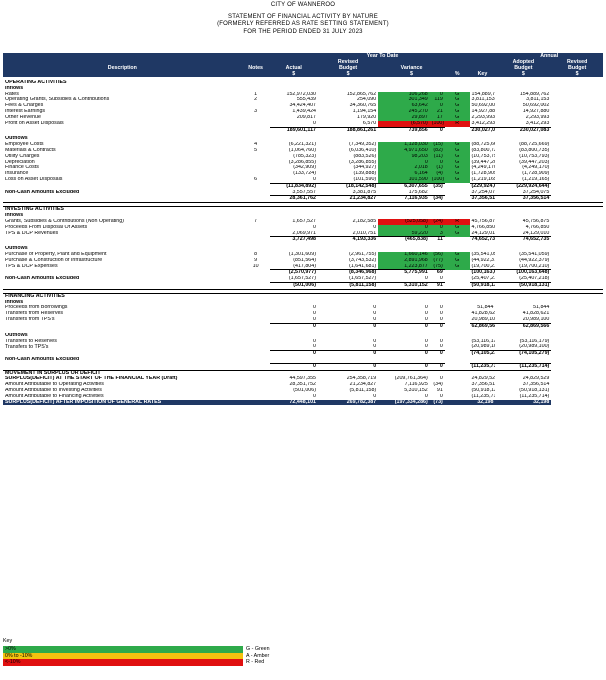 Image resolution: width=606 pixels, height=680 pixels. I want to click on budget-cell: (1,657,527), so click(363, 279).